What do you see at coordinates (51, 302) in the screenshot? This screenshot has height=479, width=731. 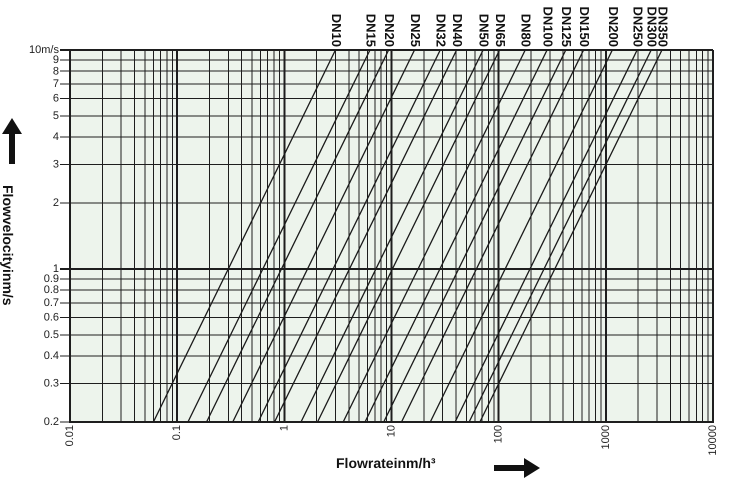 I see `y-tick-label: 0.7` at bounding box center [51, 302].